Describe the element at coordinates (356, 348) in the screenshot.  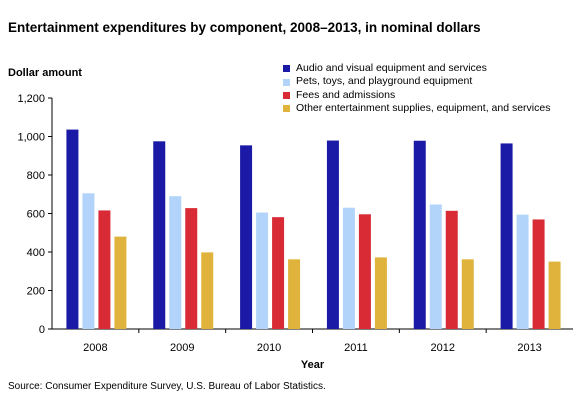
I see `x-tick-label: 2011` at that location.